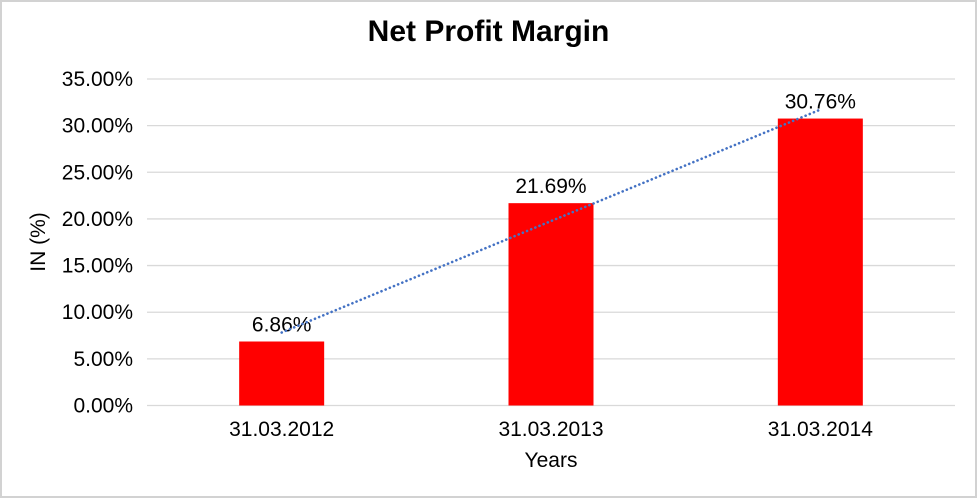  I want to click on y-tick-label: 0.00%, so click(103, 406).